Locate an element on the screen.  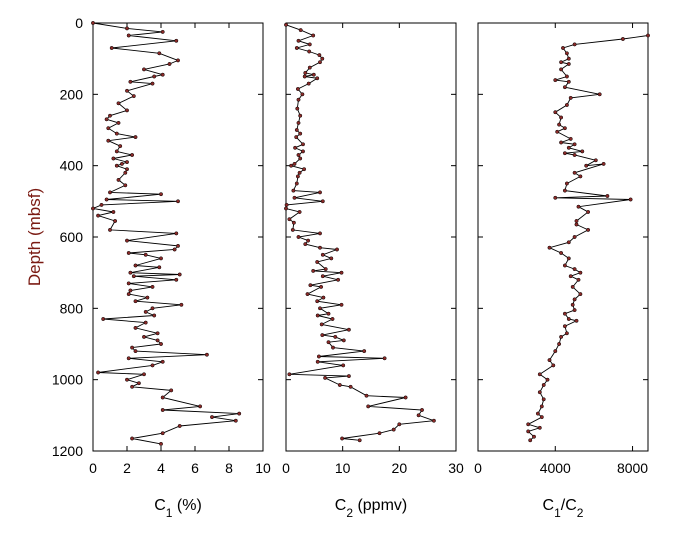
y-tick-label: 1200 is located at coordinates (67, 451).